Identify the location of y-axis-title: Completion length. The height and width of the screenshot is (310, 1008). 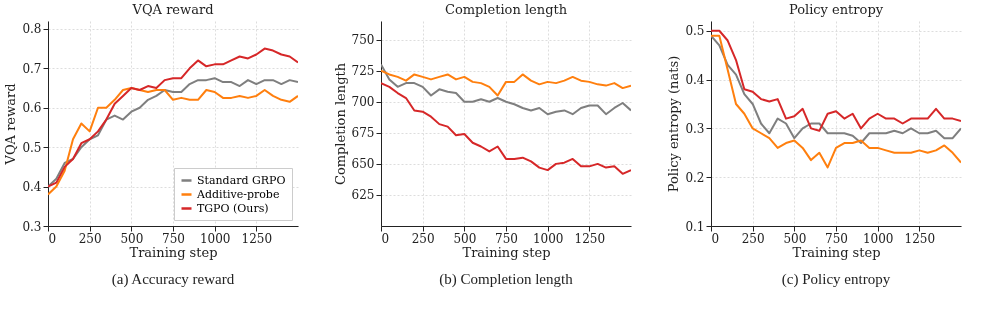
(340, 124).